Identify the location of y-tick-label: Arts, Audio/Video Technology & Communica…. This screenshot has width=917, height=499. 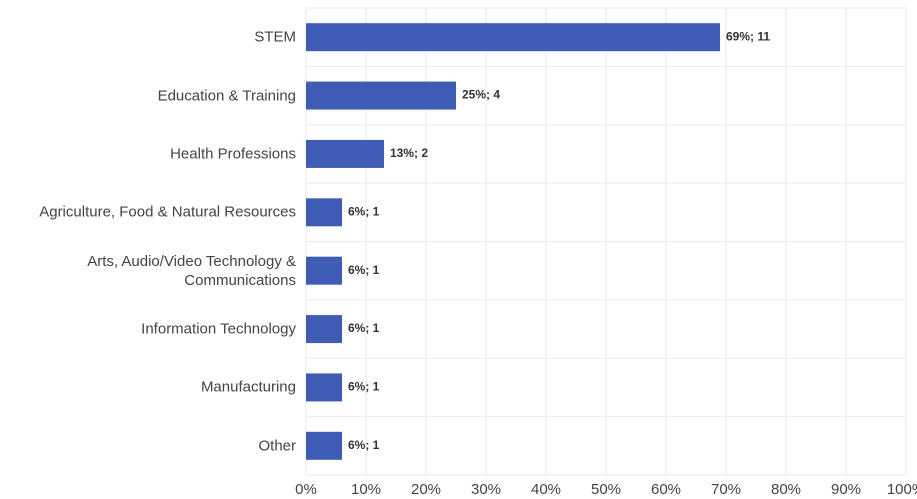
(191, 270).